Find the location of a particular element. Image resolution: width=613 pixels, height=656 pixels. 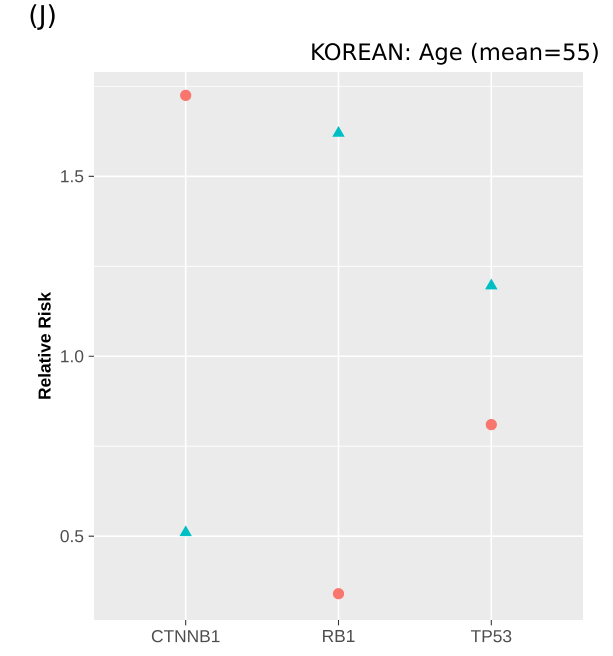

chart-title: KOREAN: Age (mean=55) is located at coordinates (455, 53).